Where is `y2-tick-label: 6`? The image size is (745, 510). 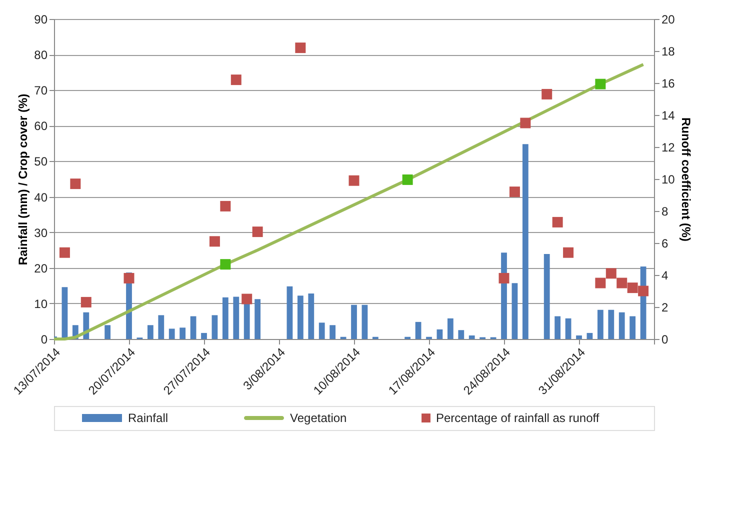 y2-tick-label: 6 is located at coordinates (665, 243).